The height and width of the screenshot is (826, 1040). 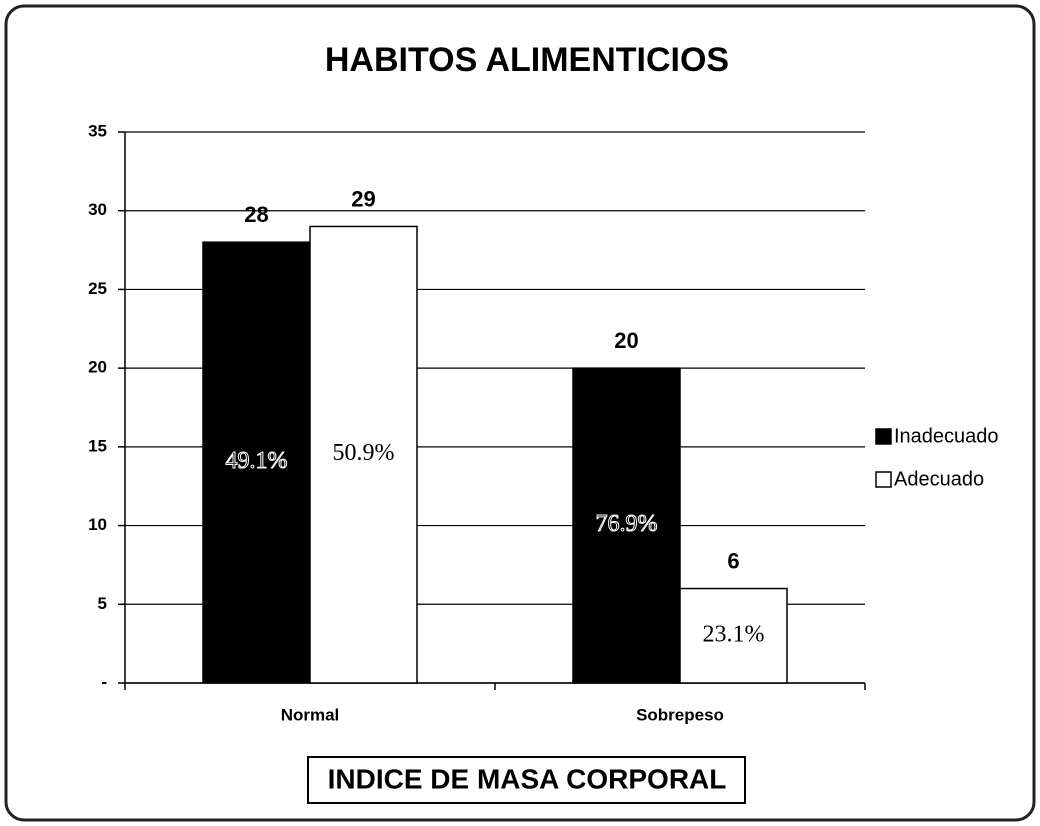 I want to click on y-tick-label: 30, so click(x=97, y=209).